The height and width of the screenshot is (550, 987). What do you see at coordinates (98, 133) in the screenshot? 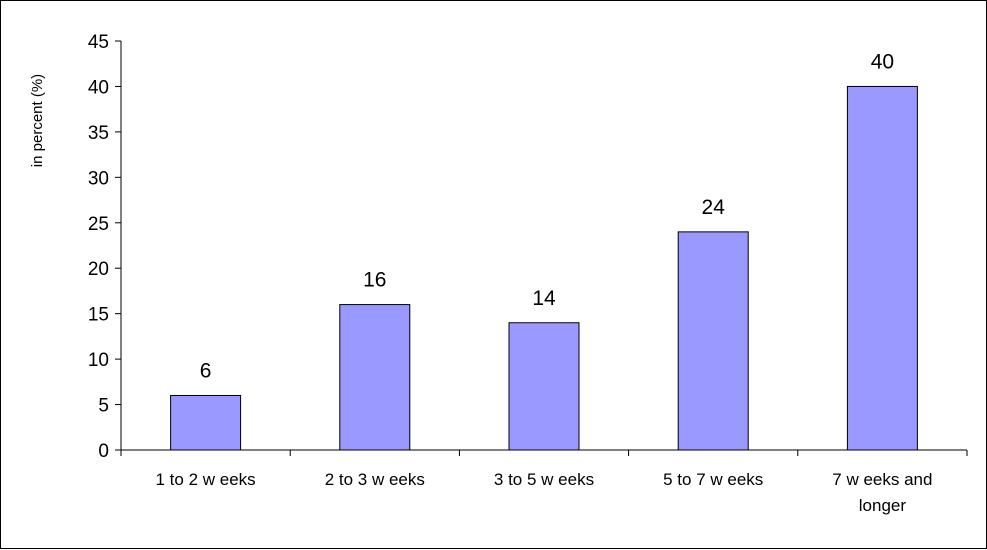
I see `y-tick-label: 35` at bounding box center [98, 133].